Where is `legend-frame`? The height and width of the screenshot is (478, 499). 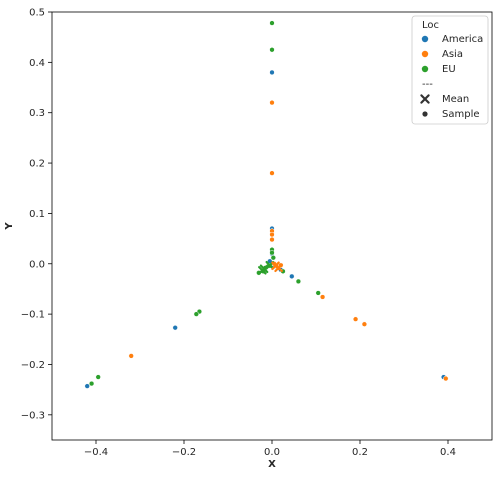 legend-frame is located at coordinates (450, 70).